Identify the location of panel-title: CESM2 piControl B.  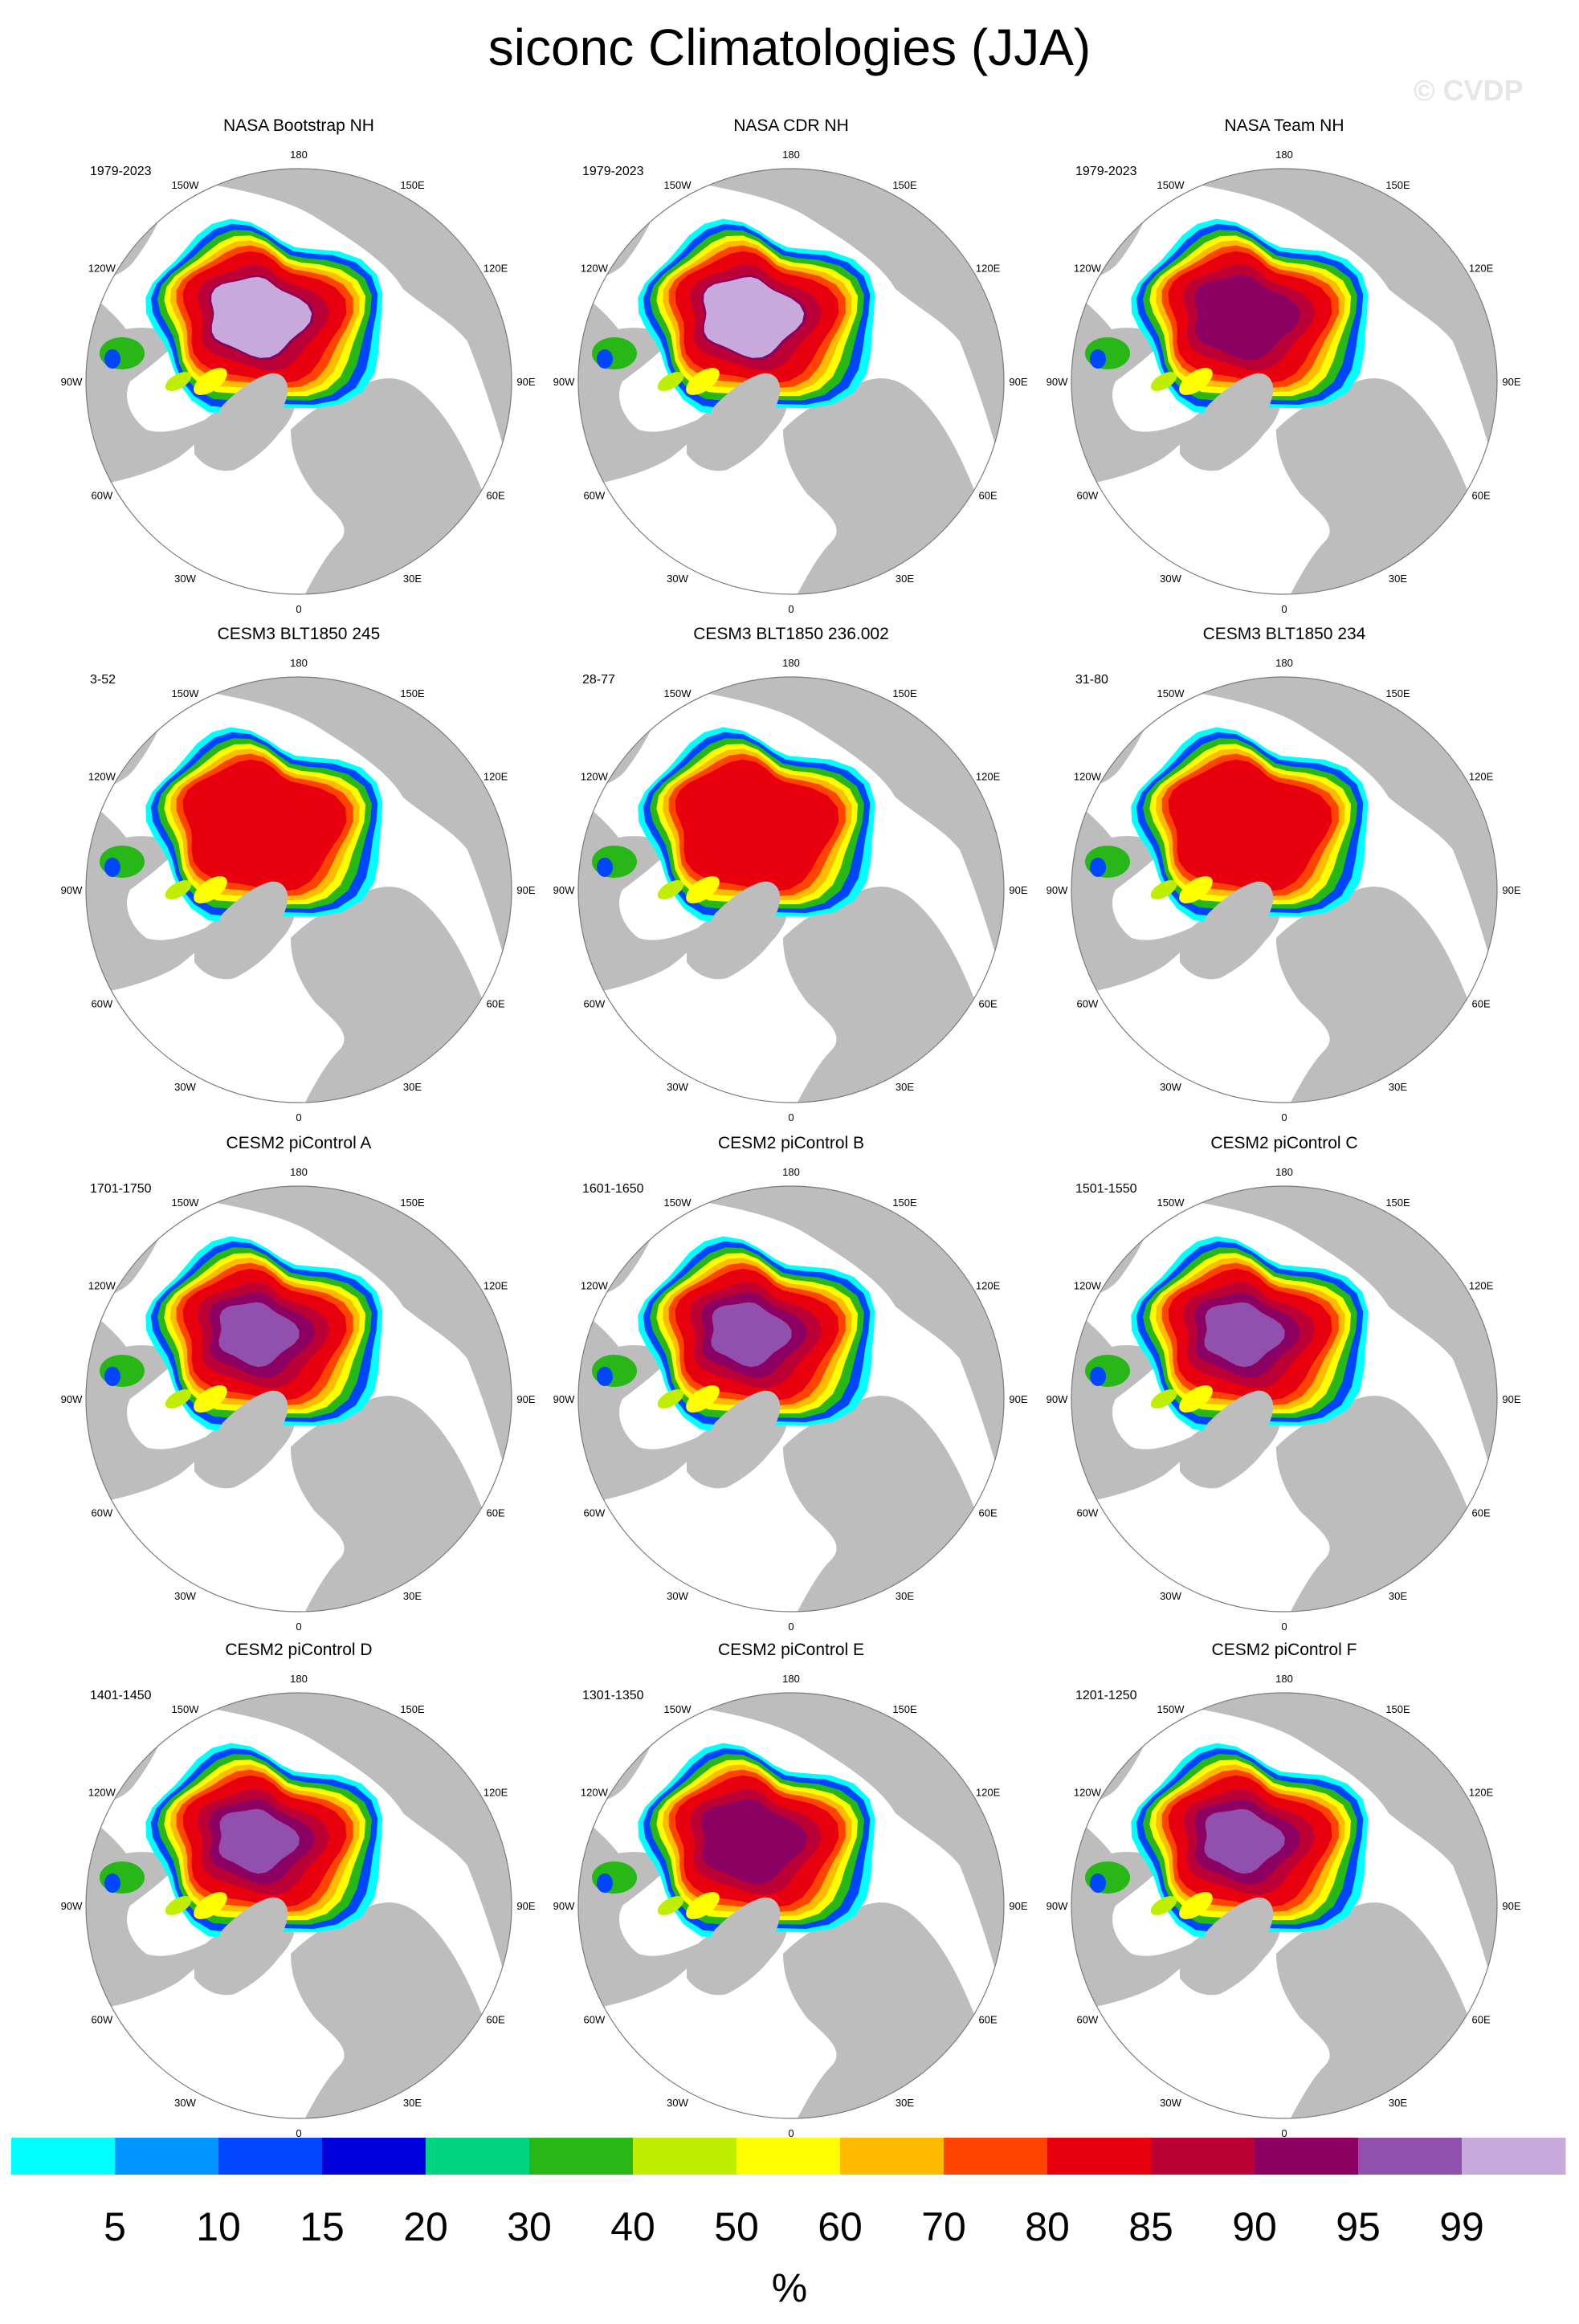
(791, 1143).